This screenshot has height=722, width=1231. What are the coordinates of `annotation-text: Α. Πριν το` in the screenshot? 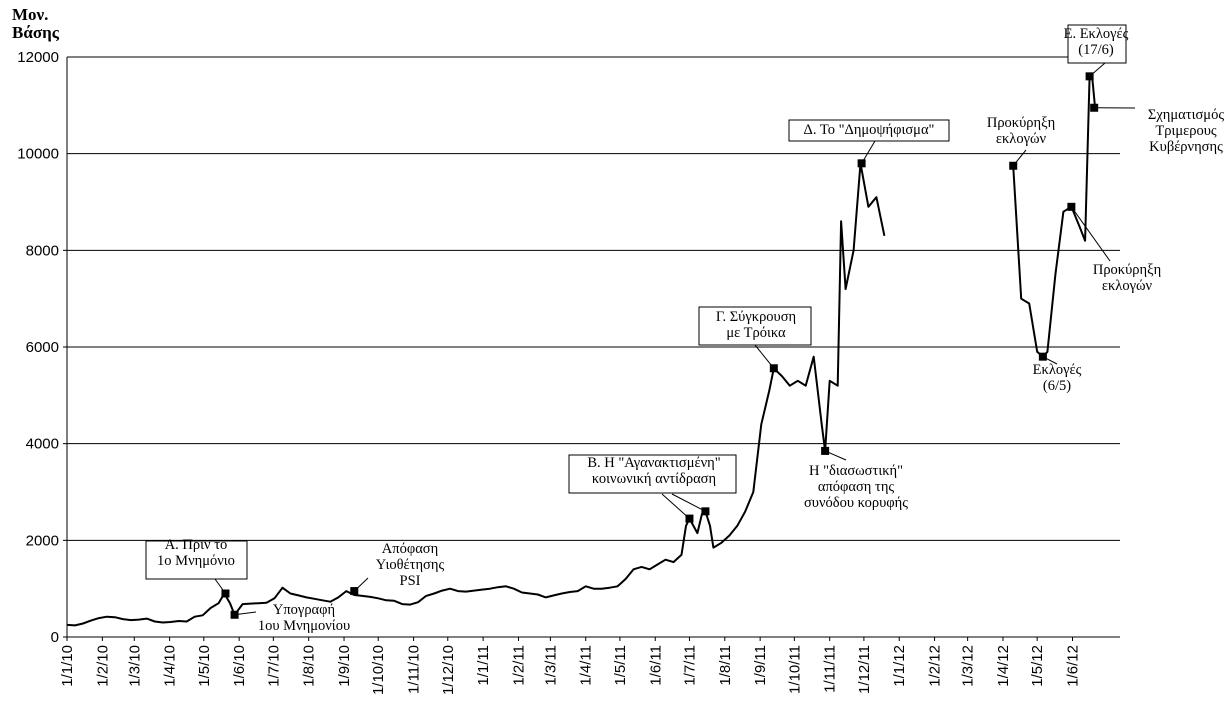 It's located at (196, 545).